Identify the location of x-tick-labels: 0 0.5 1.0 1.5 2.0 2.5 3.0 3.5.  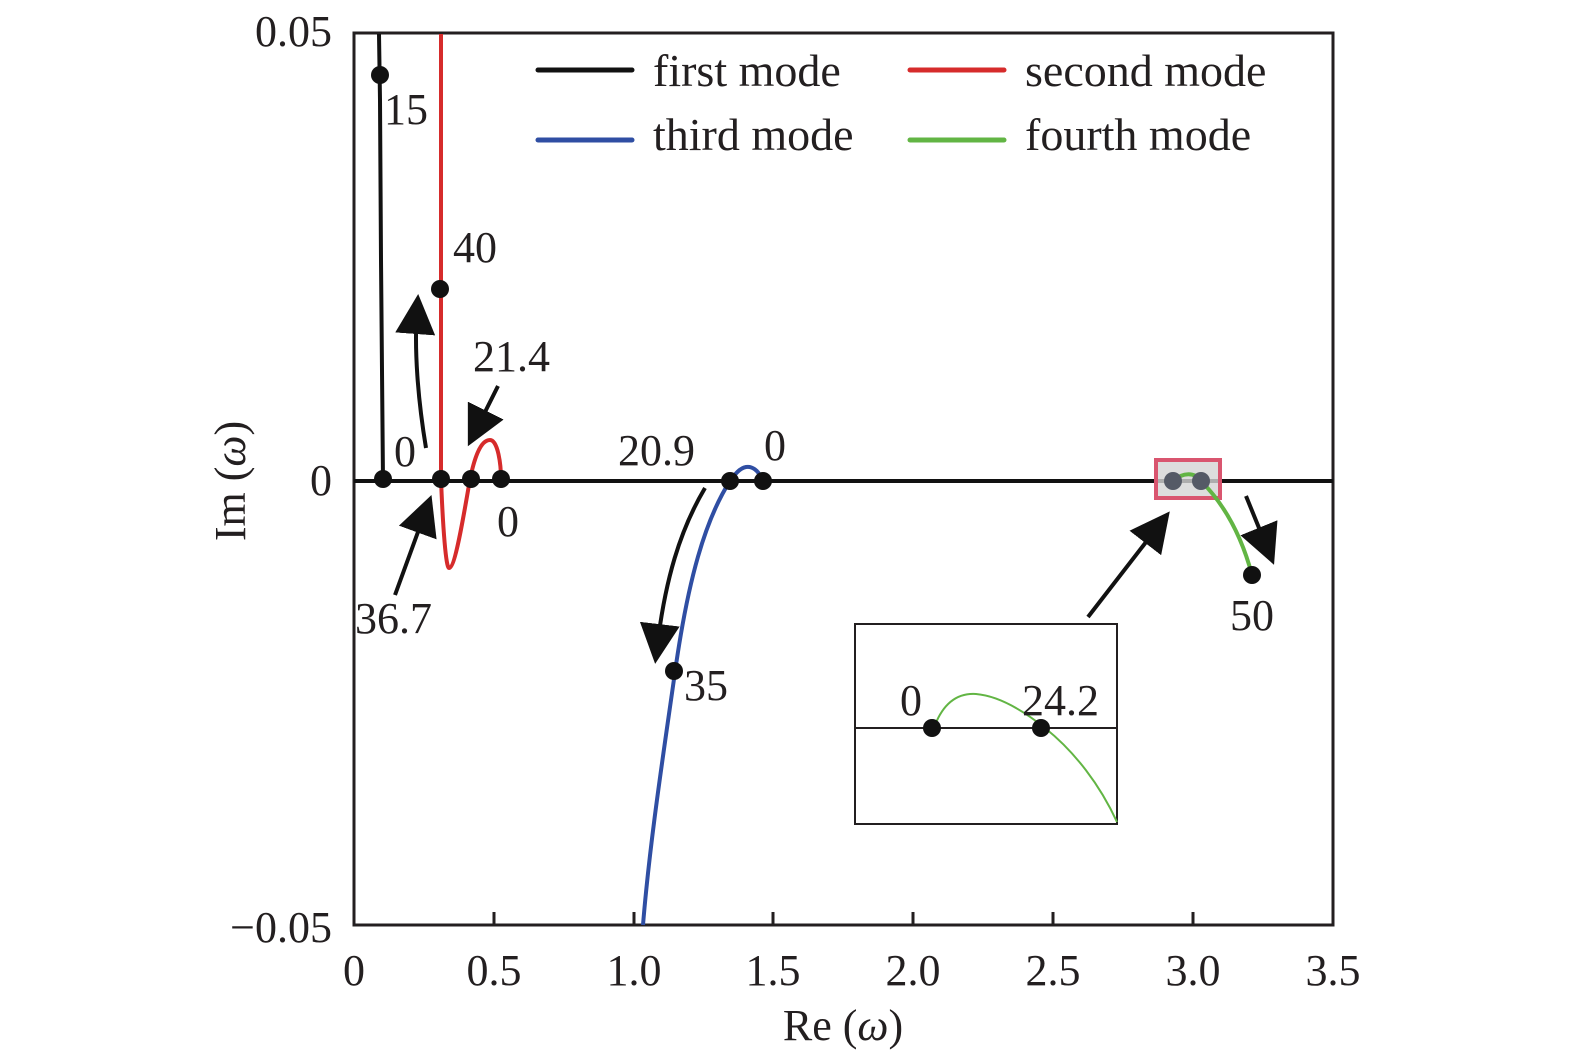
(852, 970).